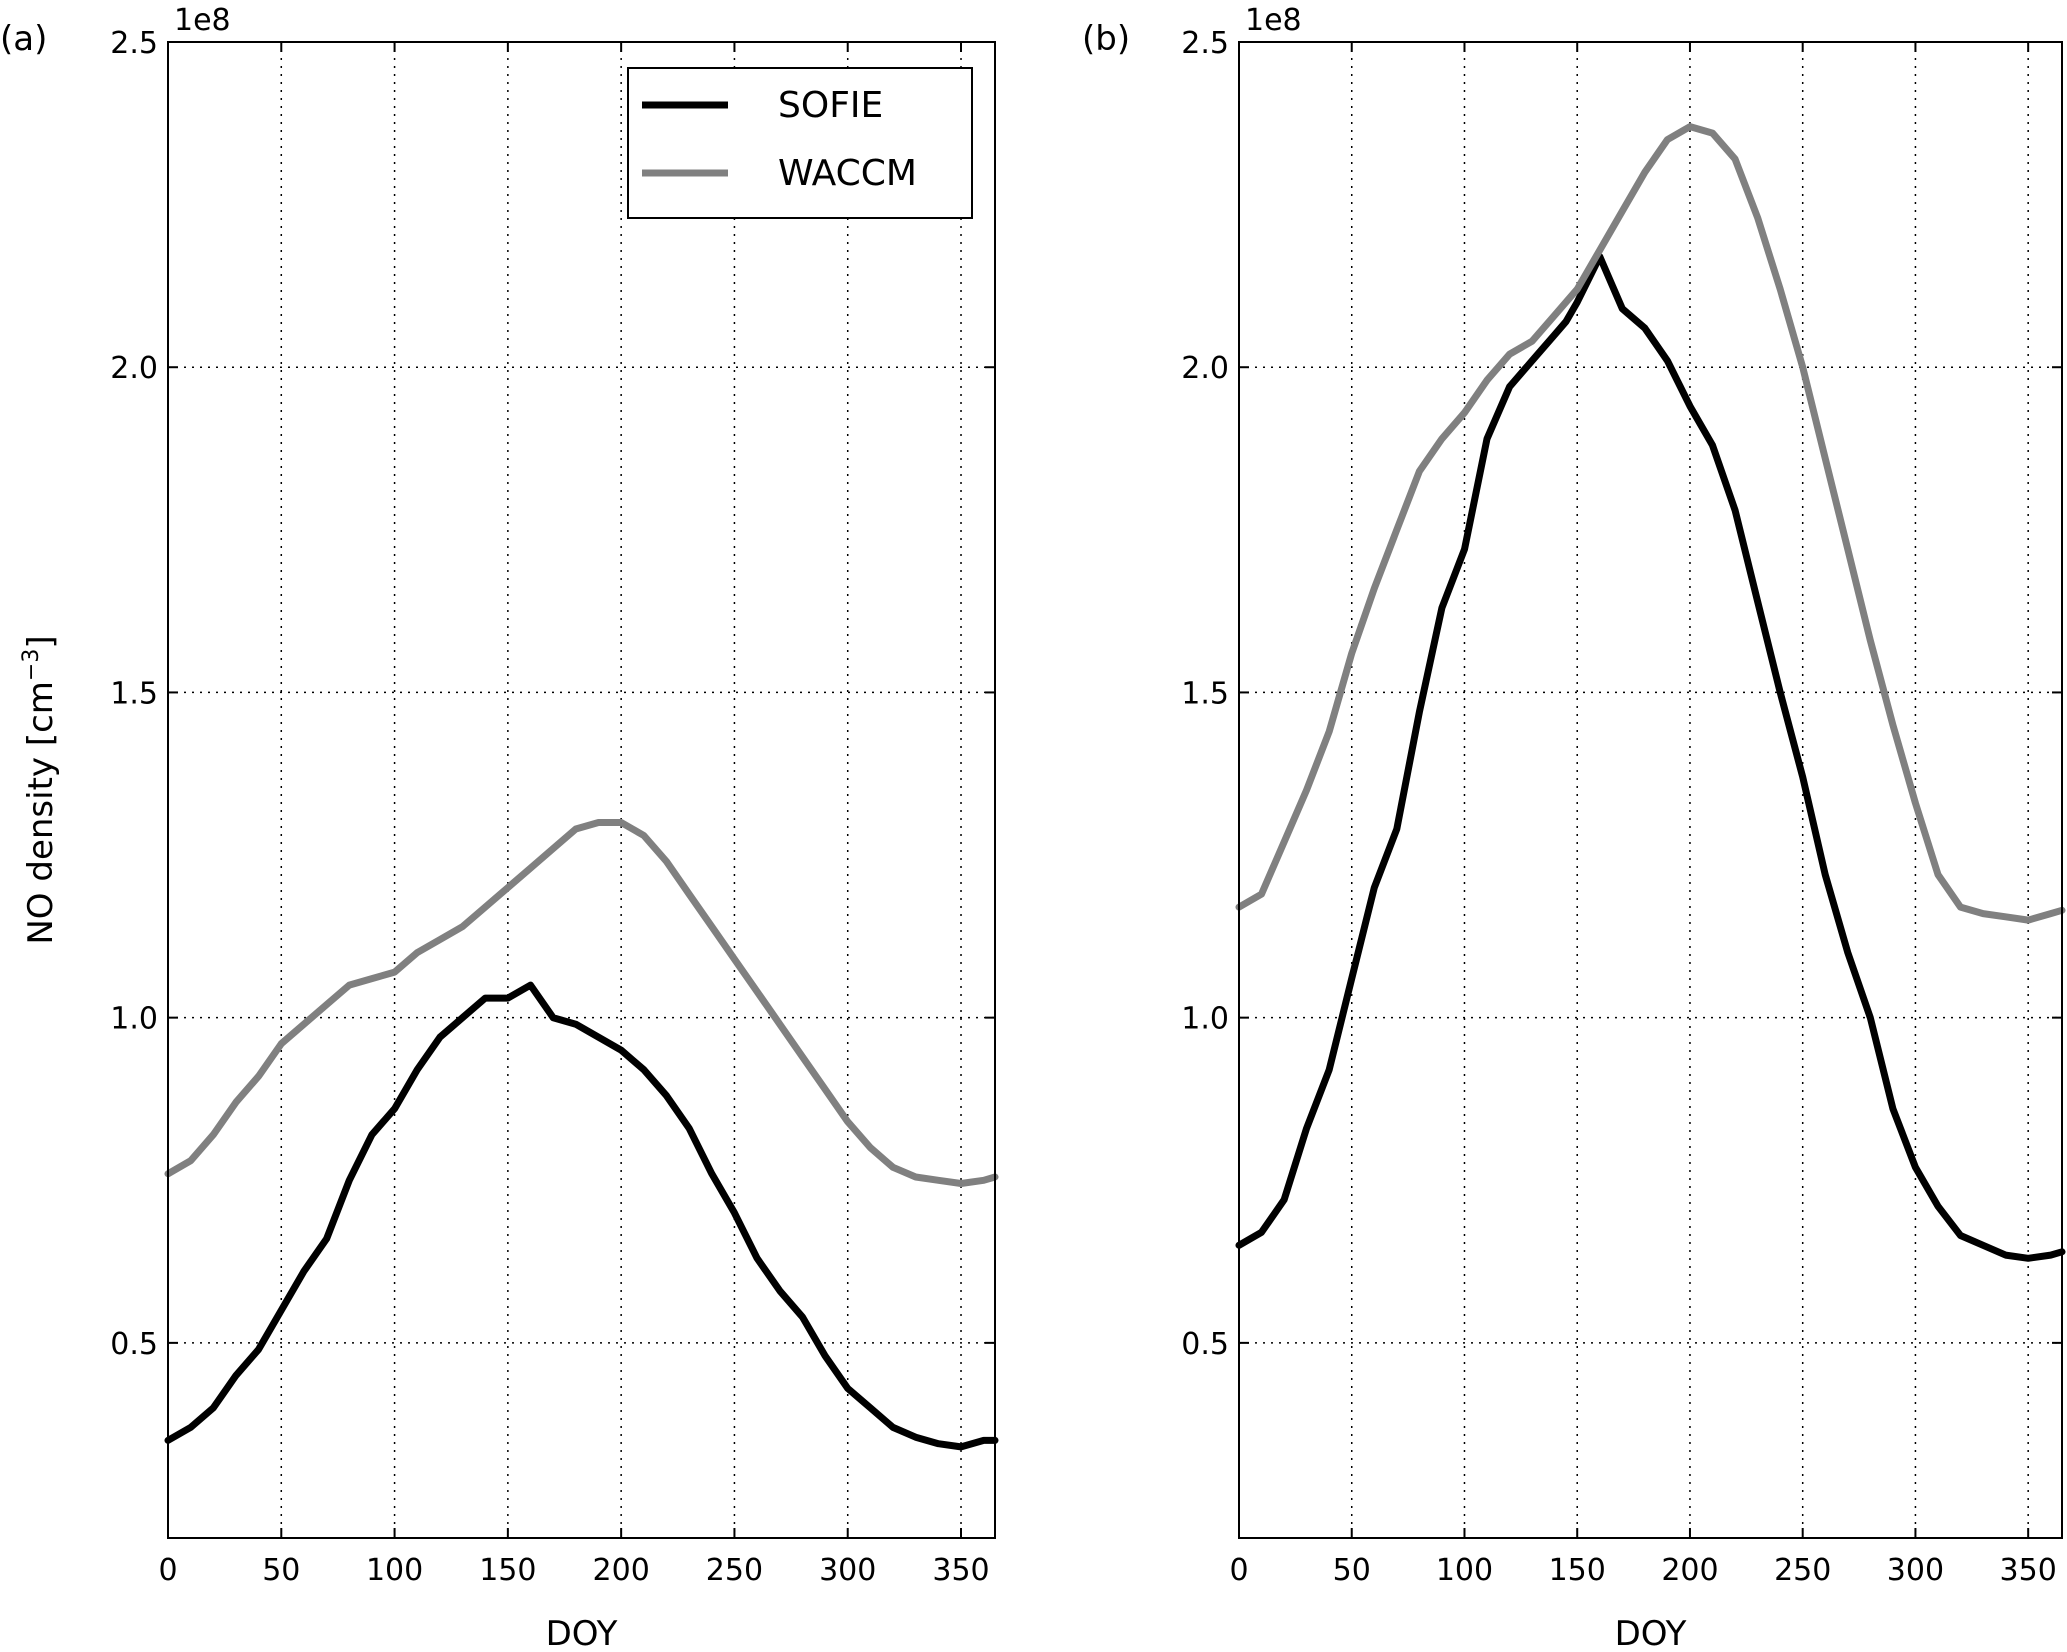 Image resolution: width=2067 pixels, height=1652 pixels. I want to click on panel-a-x-tick-label: 0, so click(167, 1570).